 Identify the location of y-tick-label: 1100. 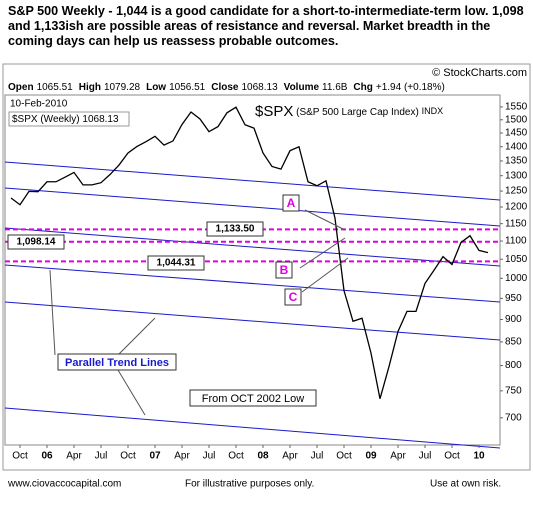
(516, 241).